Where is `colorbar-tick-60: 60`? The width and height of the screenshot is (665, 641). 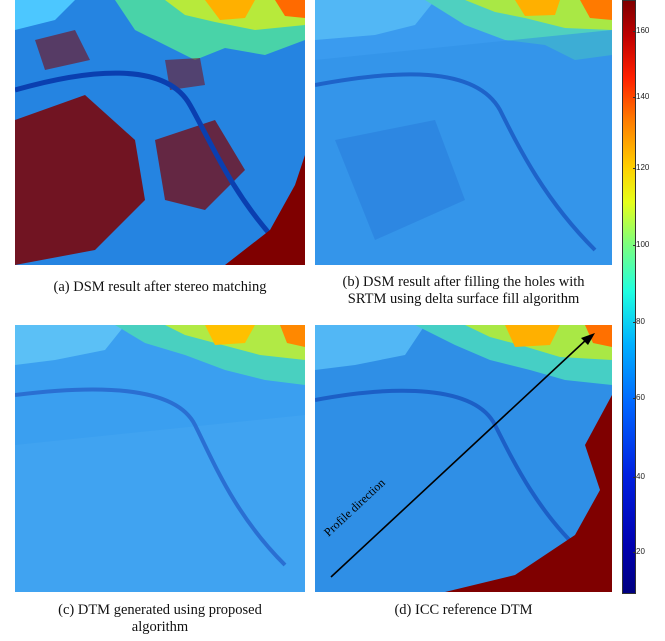
colorbar-tick-60: 60 is located at coordinates (639, 397).